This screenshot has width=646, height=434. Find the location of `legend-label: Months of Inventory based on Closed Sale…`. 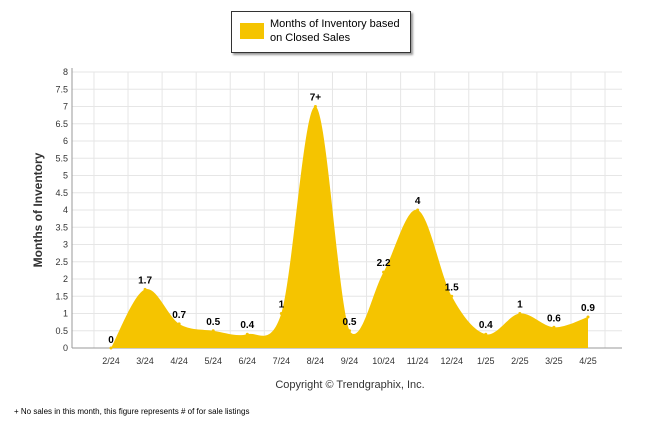

legend-label: Months of Inventory based on Closed Sale… is located at coordinates (335, 31).